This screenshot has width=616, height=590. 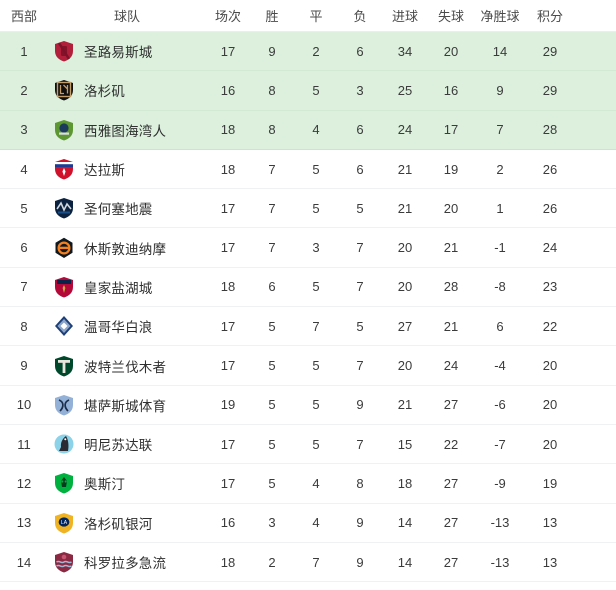 What do you see at coordinates (118, 446) in the screenshot?
I see `team-name: 明尼苏达联` at bounding box center [118, 446].